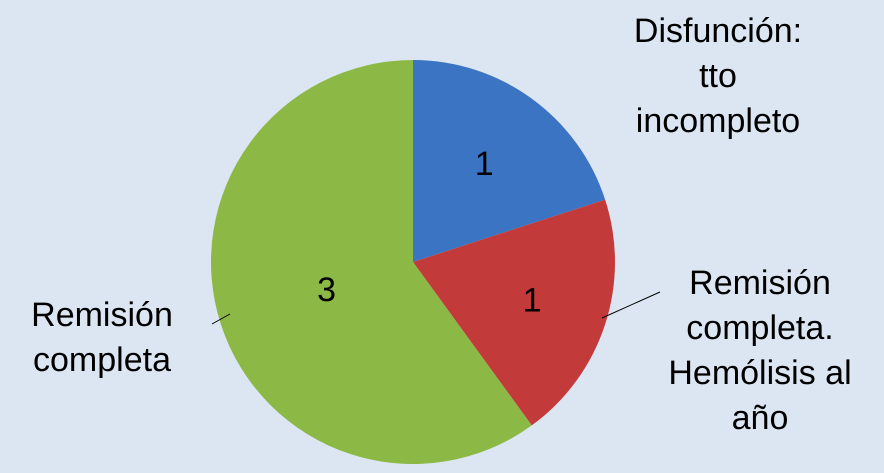  What do you see at coordinates (102, 337) in the screenshot?
I see `slice-label: Remisión completa` at bounding box center [102, 337].